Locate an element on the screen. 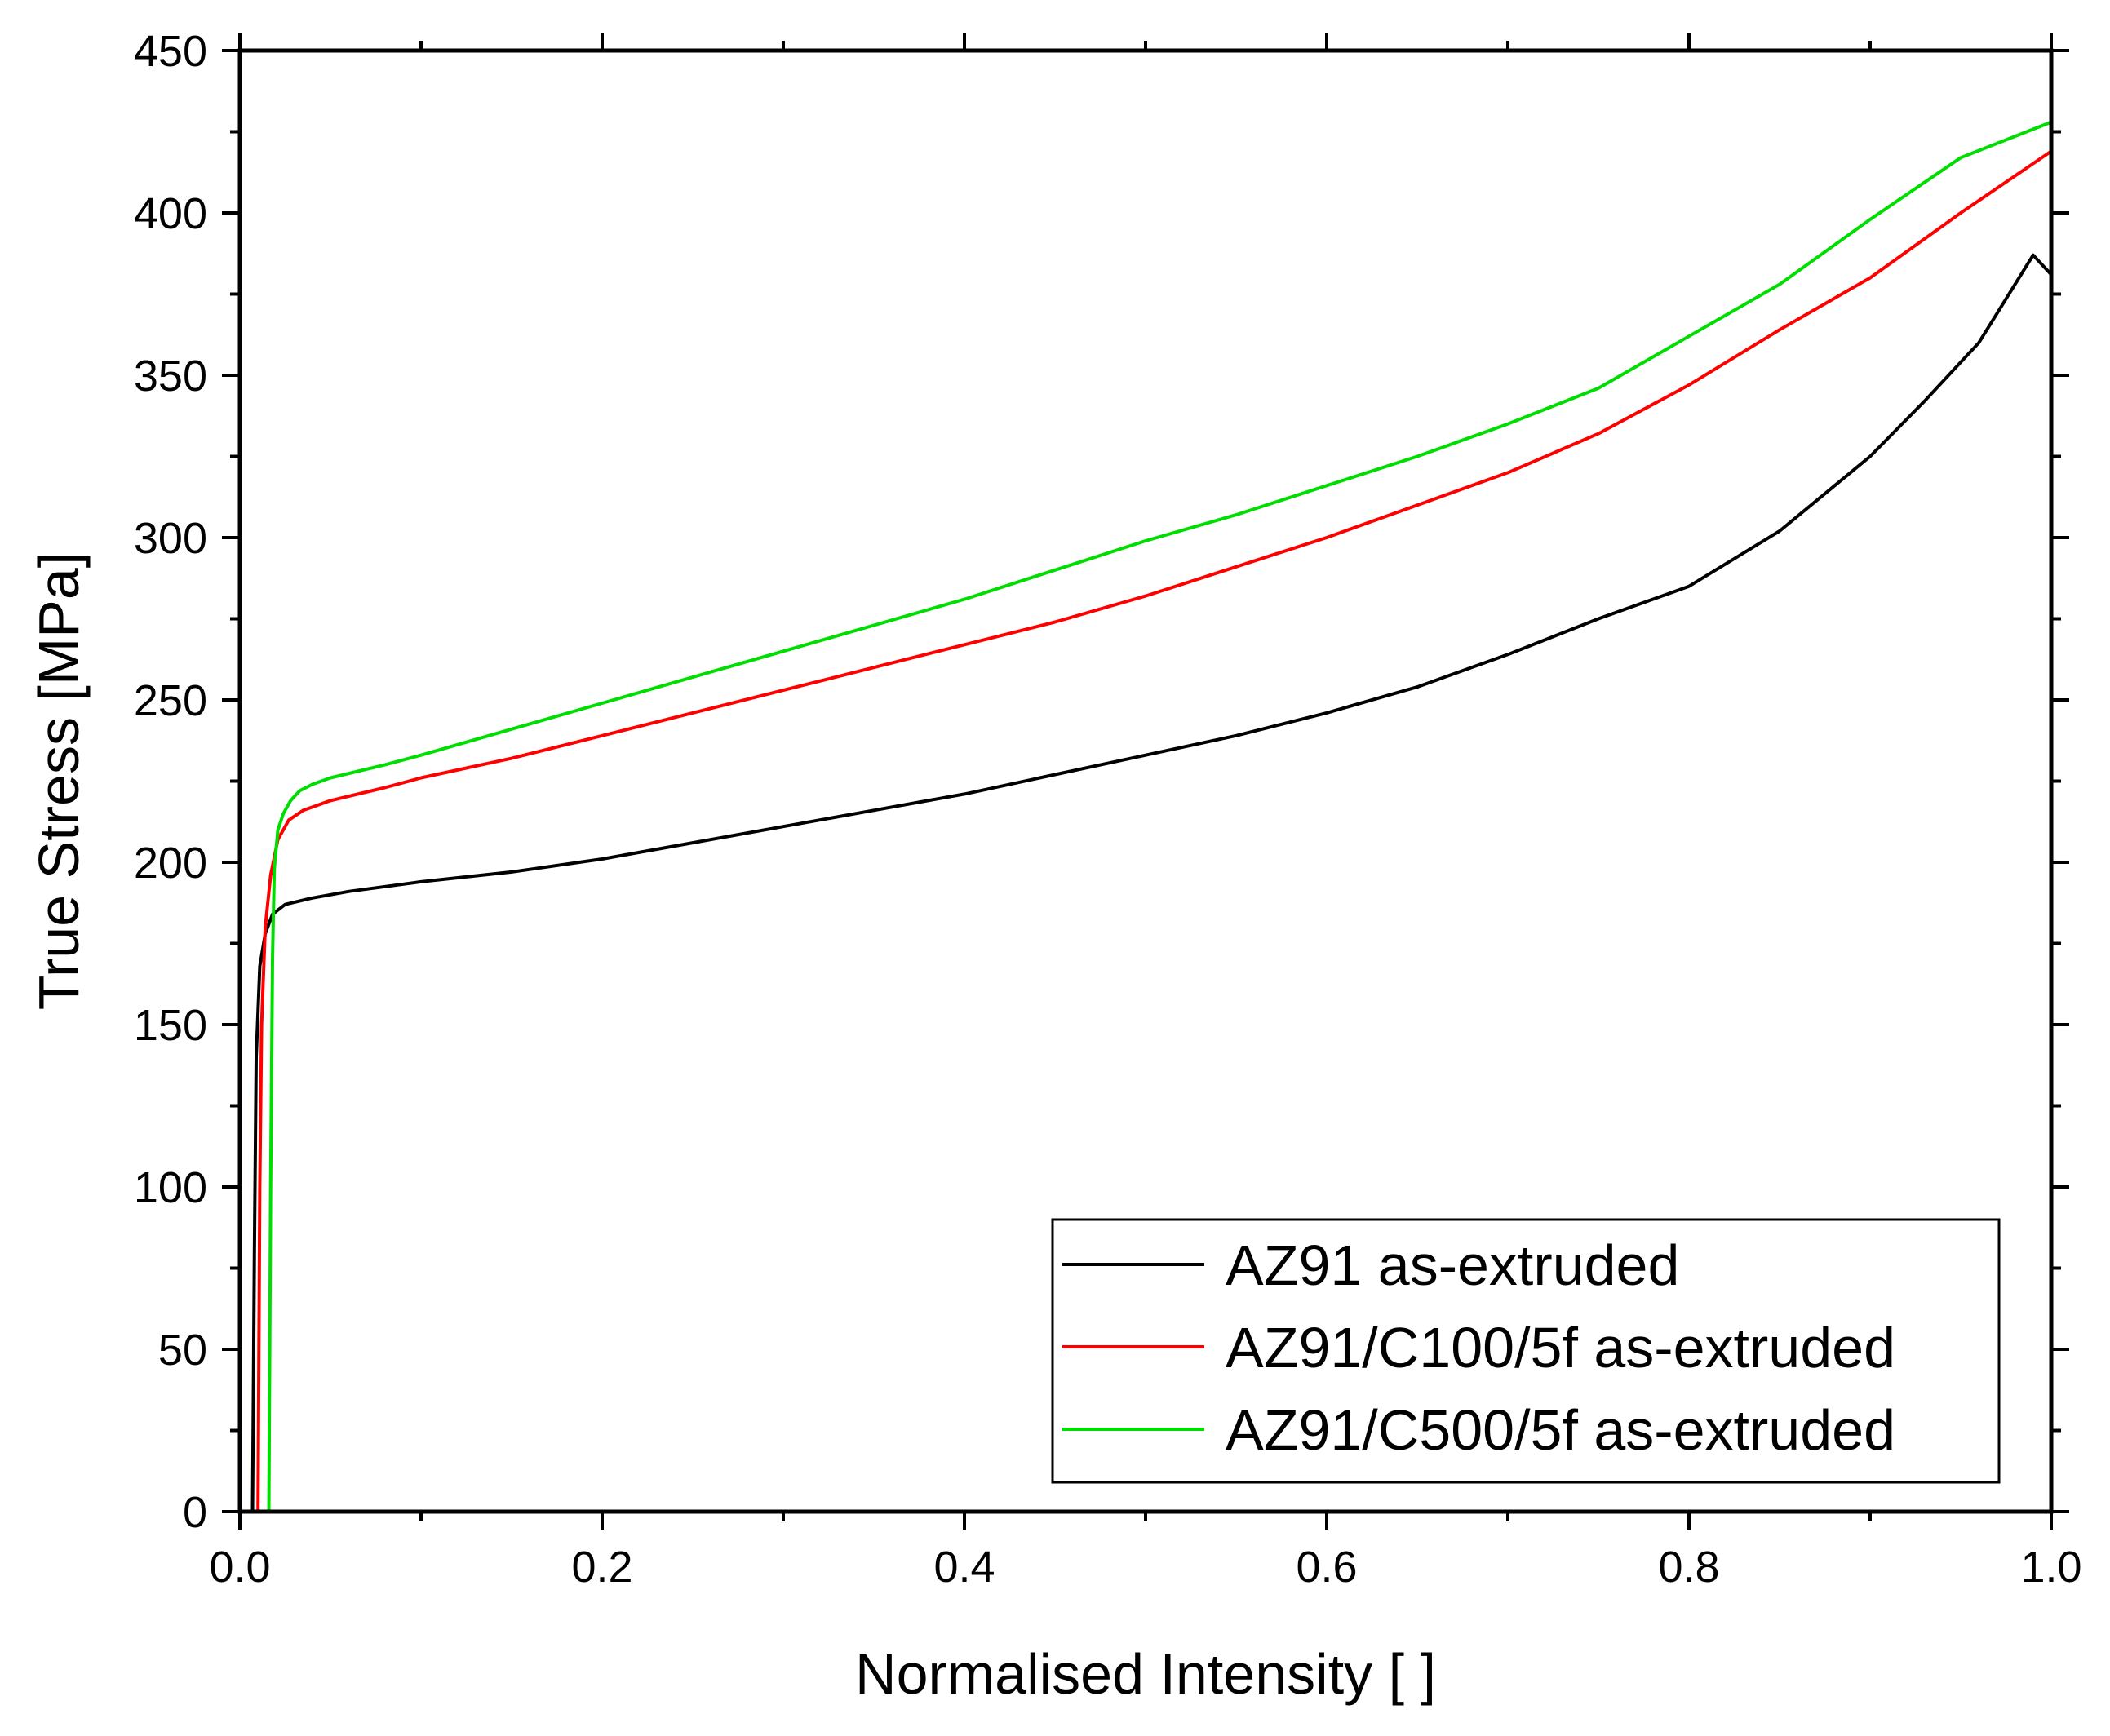 The image size is (2110, 1736). legend-label-0: AZ91 as-extruded is located at coordinates (1453, 1265).